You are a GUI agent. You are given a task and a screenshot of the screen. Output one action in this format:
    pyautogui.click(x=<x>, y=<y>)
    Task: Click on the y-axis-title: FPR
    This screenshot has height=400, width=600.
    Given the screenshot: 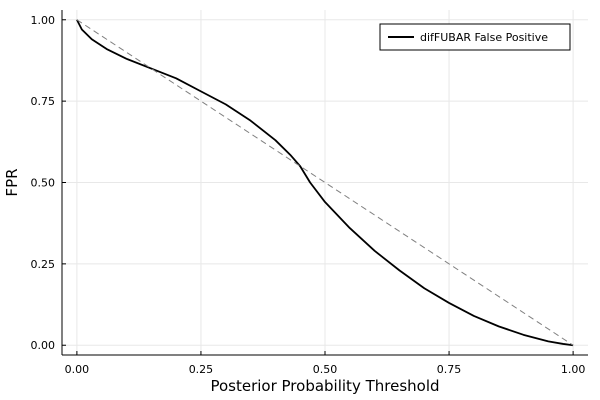 What is the action you would take?
    pyautogui.click(x=12, y=182)
    